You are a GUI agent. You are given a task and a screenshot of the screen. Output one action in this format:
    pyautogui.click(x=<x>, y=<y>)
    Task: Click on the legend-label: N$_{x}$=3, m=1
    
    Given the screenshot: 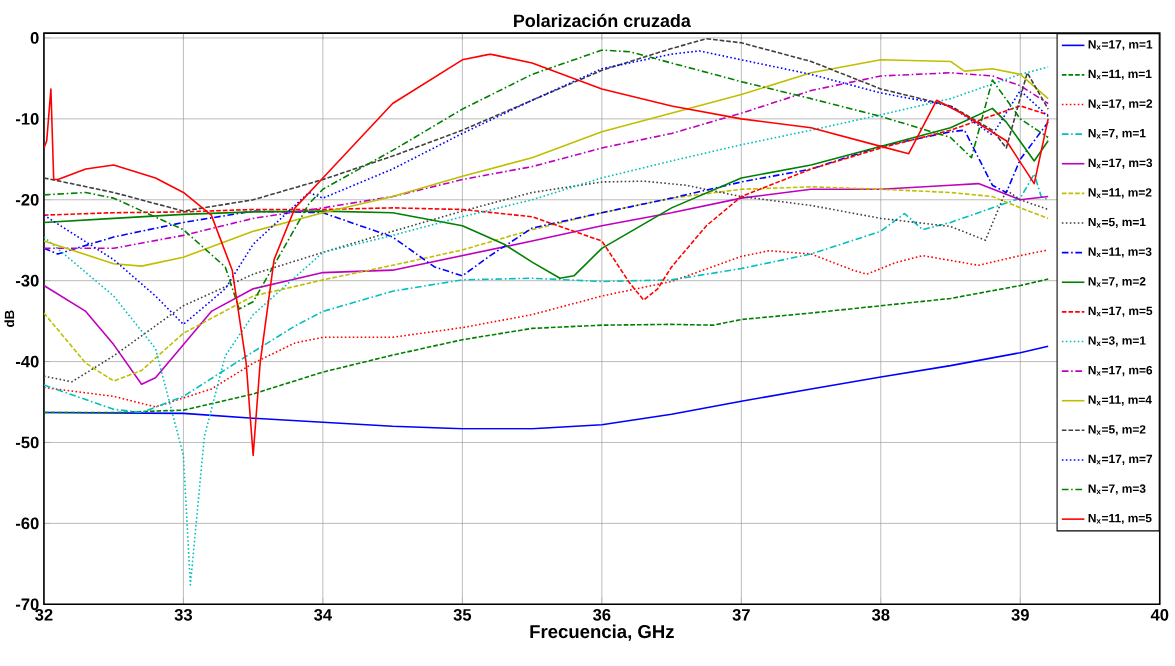 What is the action you would take?
    pyautogui.click(x=1117, y=341)
    